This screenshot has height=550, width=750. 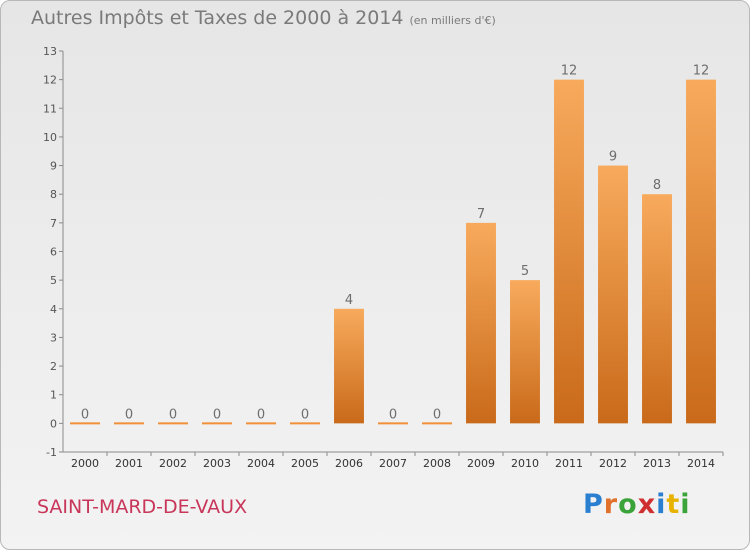 What do you see at coordinates (481, 214) in the screenshot?
I see `bar-value-label: 7` at bounding box center [481, 214].